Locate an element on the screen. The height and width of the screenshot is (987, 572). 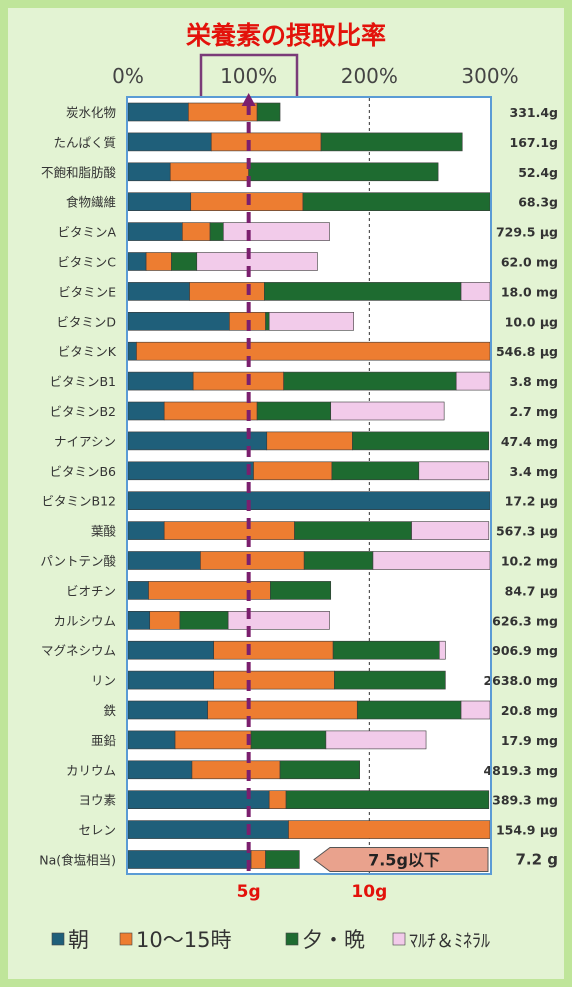
category-label: 鉄 is located at coordinates (109, 710).